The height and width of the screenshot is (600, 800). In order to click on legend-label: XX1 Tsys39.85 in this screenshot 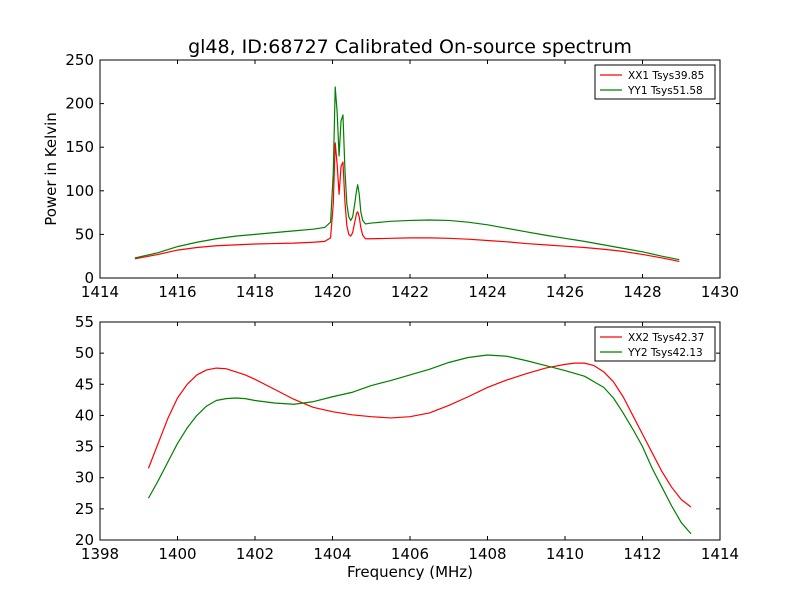, I will do `click(666, 76)`.